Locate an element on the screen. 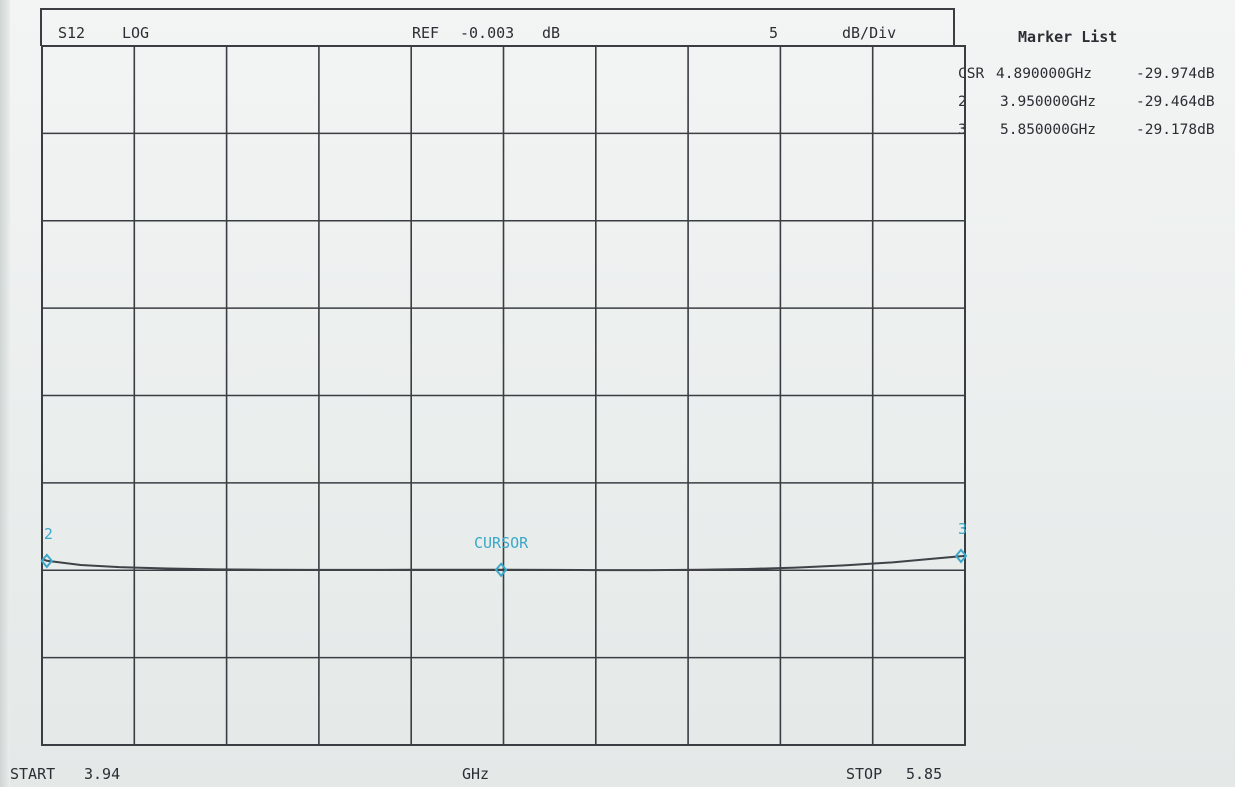 This screenshot has height=787, width=1235. marker-value: -29.974dB is located at coordinates (1175, 74).